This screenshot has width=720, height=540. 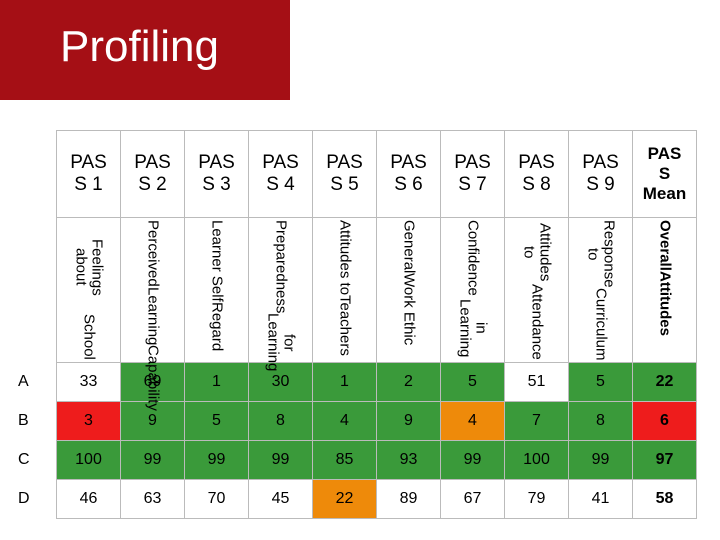 What do you see at coordinates (536, 460) in the screenshot?
I see `cell: 100` at bounding box center [536, 460].